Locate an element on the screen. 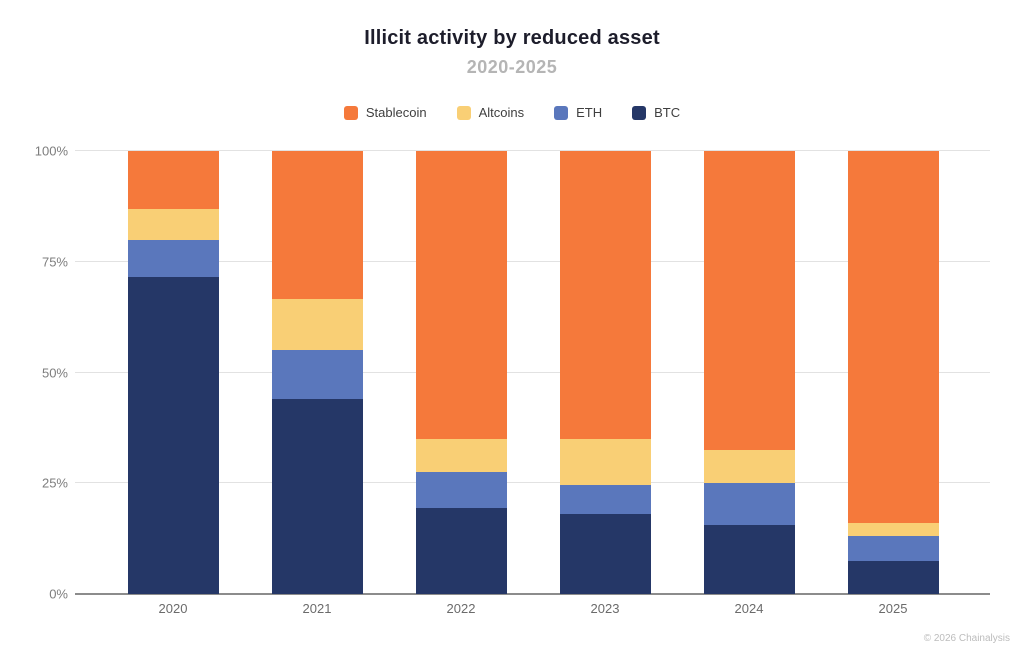 The image size is (1024, 654). legend-item-stablecoin: Stablecoin is located at coordinates (385, 112).